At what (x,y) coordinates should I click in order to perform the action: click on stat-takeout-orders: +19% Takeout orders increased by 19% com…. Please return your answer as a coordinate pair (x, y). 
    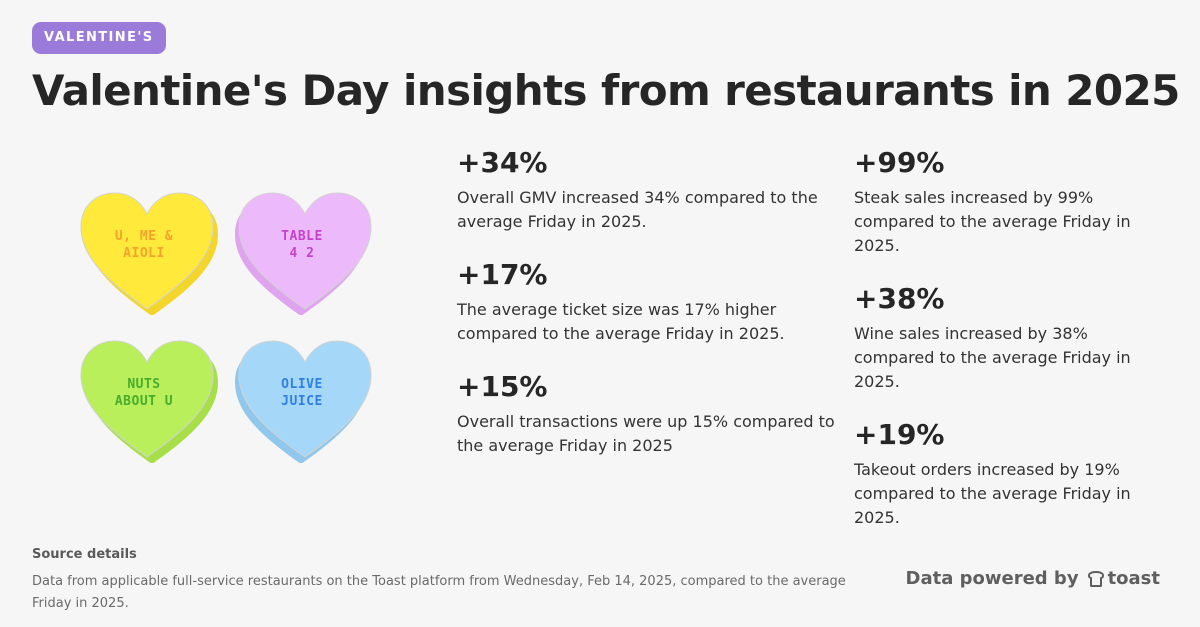
    Looking at the image, I should click on (1009, 474).